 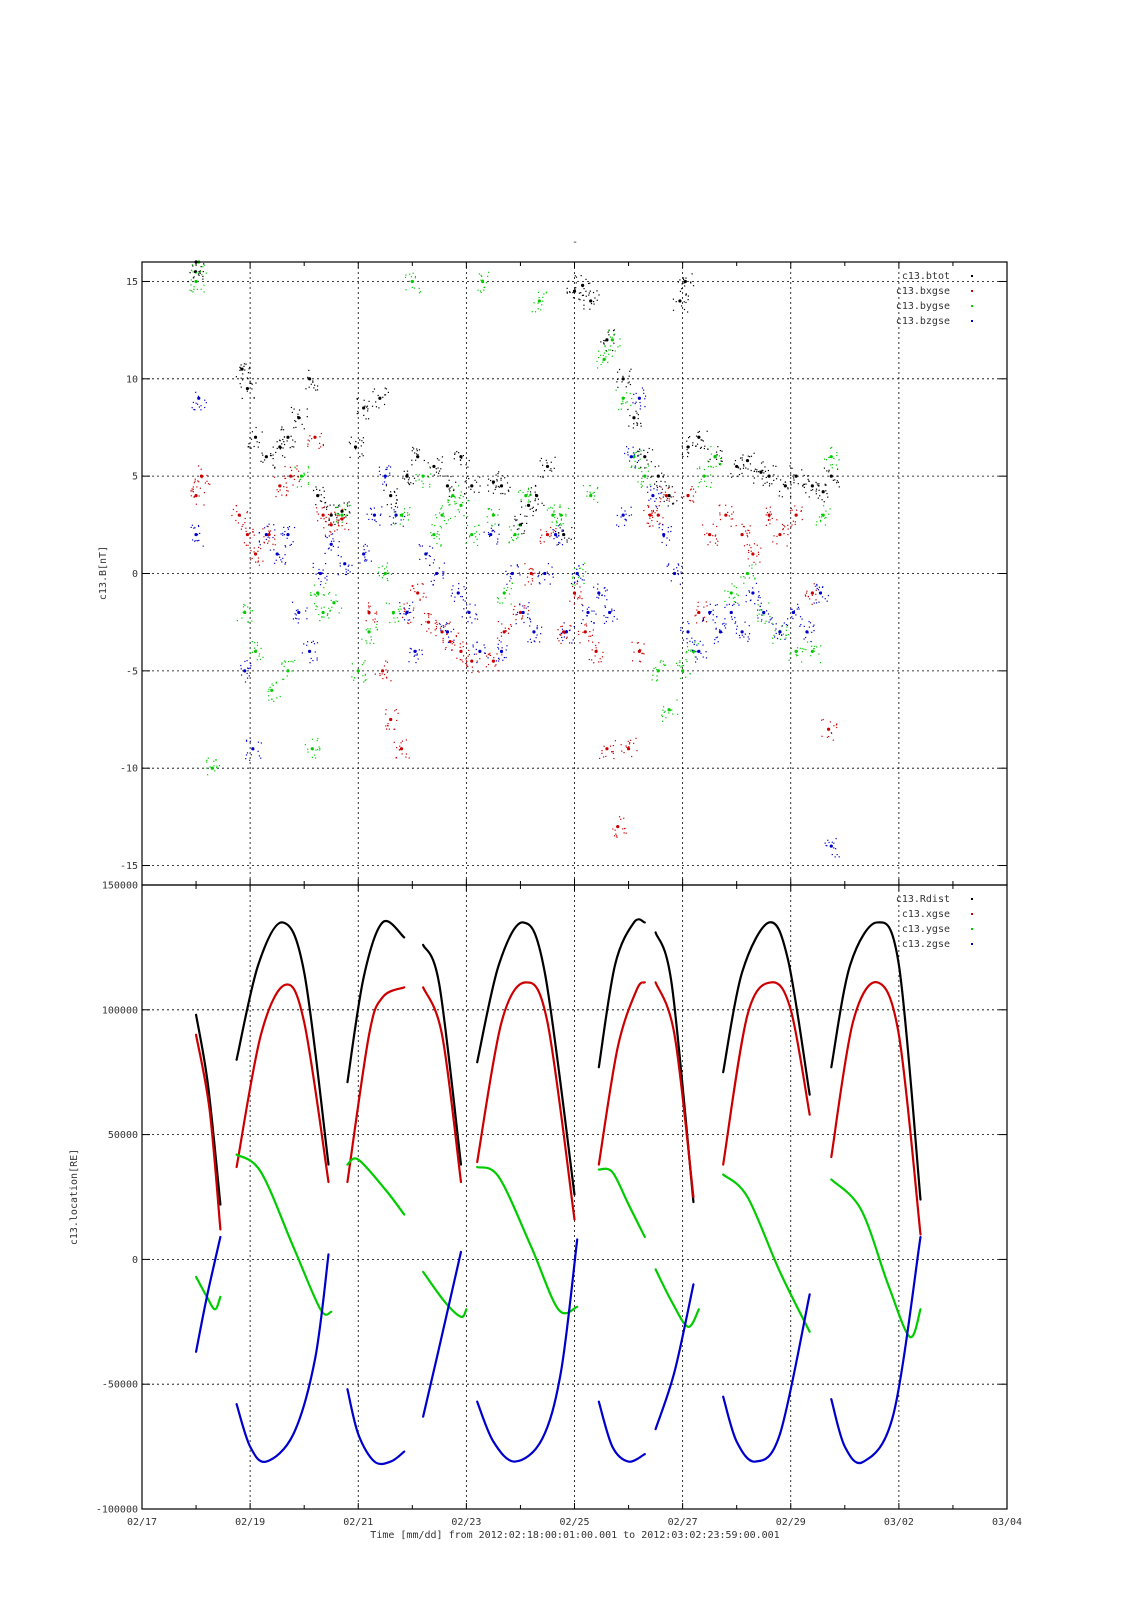 I want to click on track-segment, so click(x=282, y=1358).